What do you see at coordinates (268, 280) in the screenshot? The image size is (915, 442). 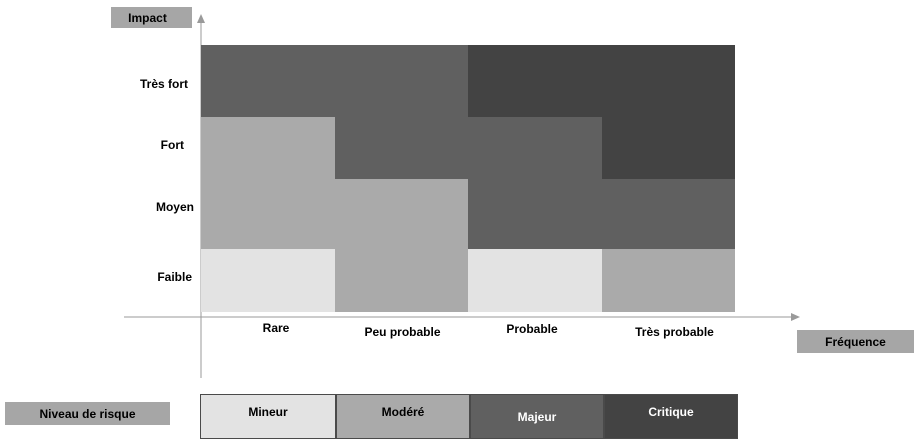 I see `cell-rare-faible` at bounding box center [268, 280].